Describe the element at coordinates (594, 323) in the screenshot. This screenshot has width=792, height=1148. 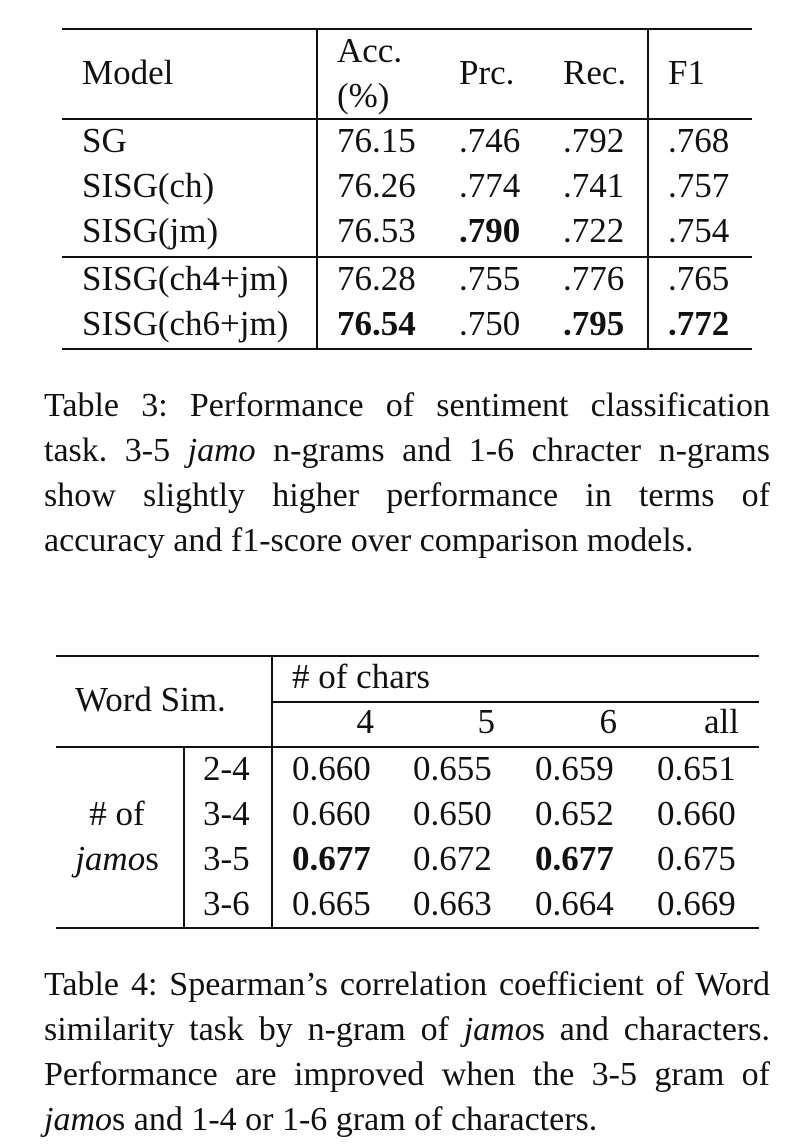
I see `table3-rec: .795` at that location.